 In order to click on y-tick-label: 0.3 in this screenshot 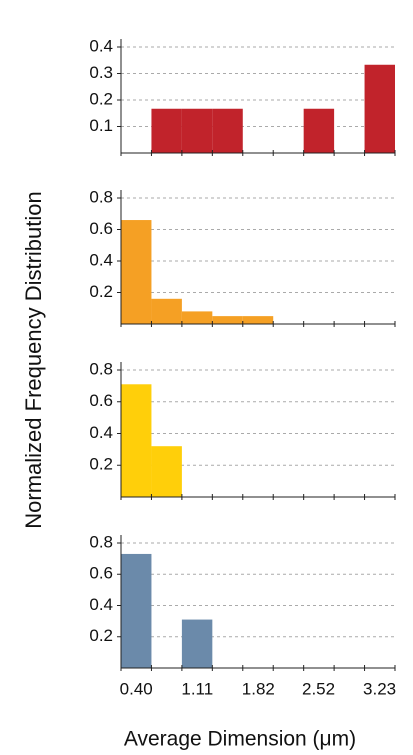, I will do `click(101, 72)`.